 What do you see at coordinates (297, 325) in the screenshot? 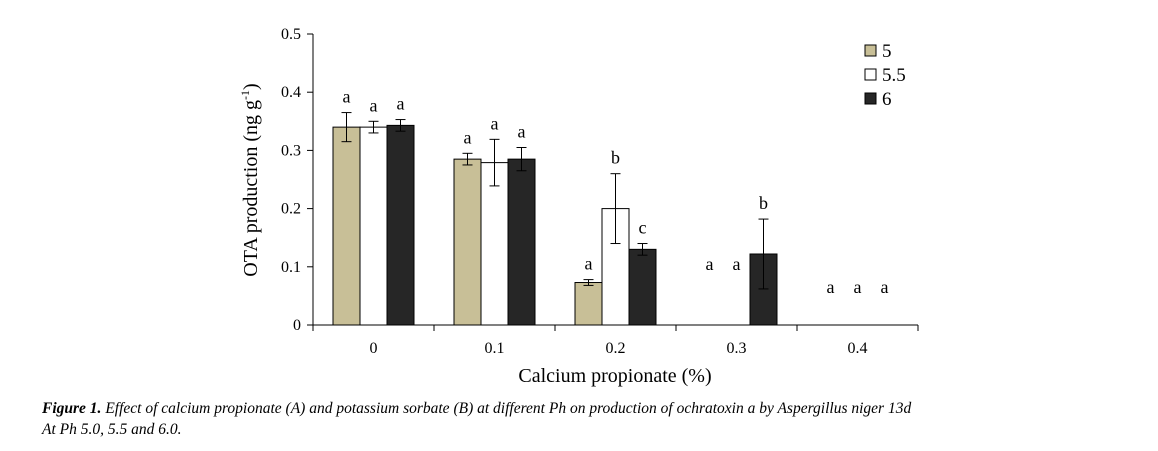
I see `y-tick-label: 0` at bounding box center [297, 325].